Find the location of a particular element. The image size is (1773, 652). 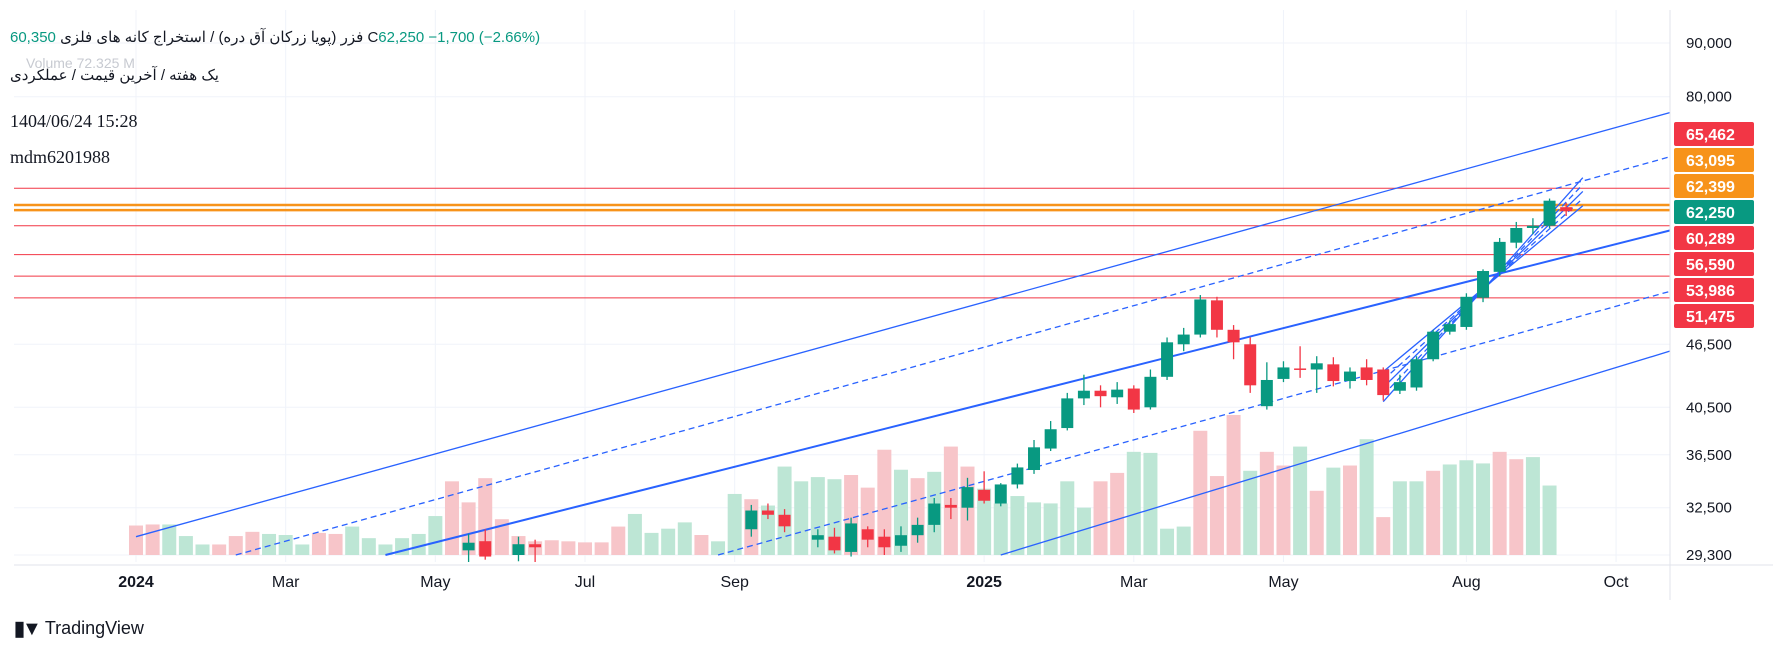

price-tick-label: 32,500 is located at coordinates (1709, 508).